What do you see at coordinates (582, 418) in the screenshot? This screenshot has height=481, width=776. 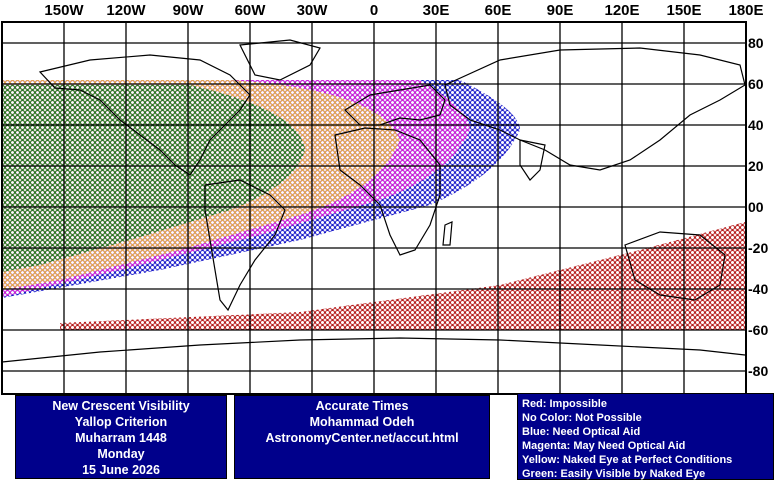 I see `legend-no-color: No Color: Not Possible` at bounding box center [582, 418].